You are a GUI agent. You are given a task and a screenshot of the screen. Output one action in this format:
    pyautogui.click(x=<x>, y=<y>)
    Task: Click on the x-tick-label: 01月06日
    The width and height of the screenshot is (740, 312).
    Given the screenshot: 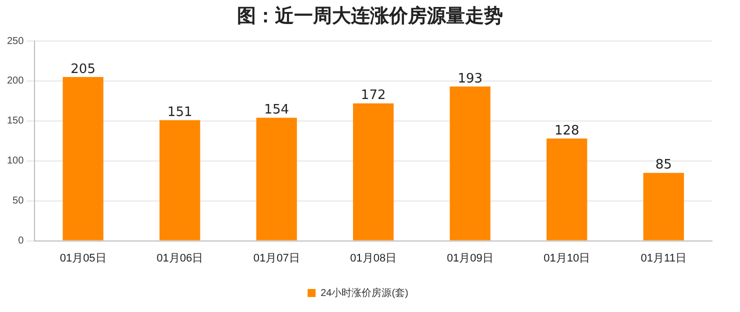 What is the action you would take?
    pyautogui.click(x=180, y=258)
    